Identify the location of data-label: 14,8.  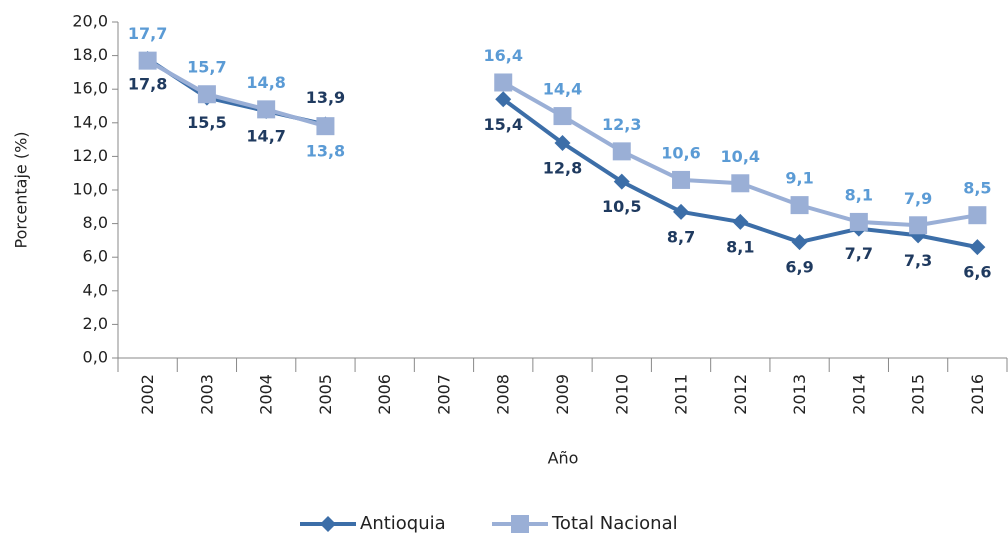
(265, 82).